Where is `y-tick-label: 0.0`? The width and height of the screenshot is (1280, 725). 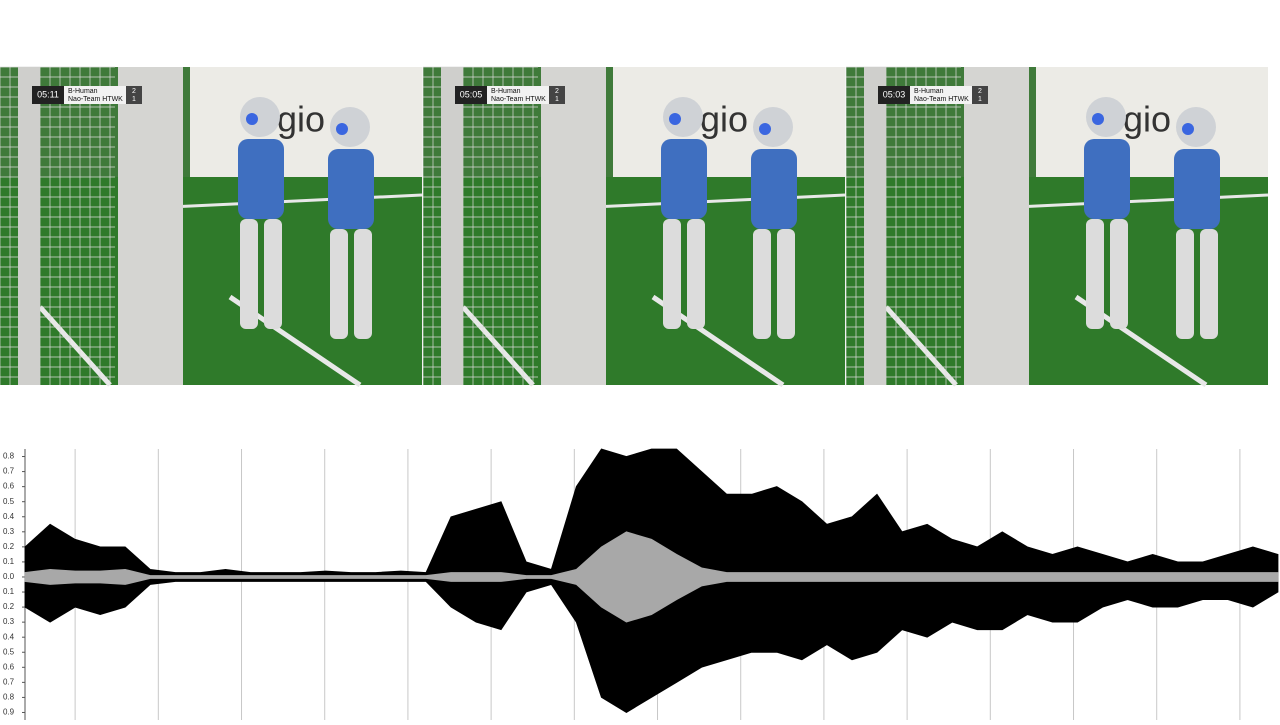 y-tick-label: 0.0 is located at coordinates (9, 576).